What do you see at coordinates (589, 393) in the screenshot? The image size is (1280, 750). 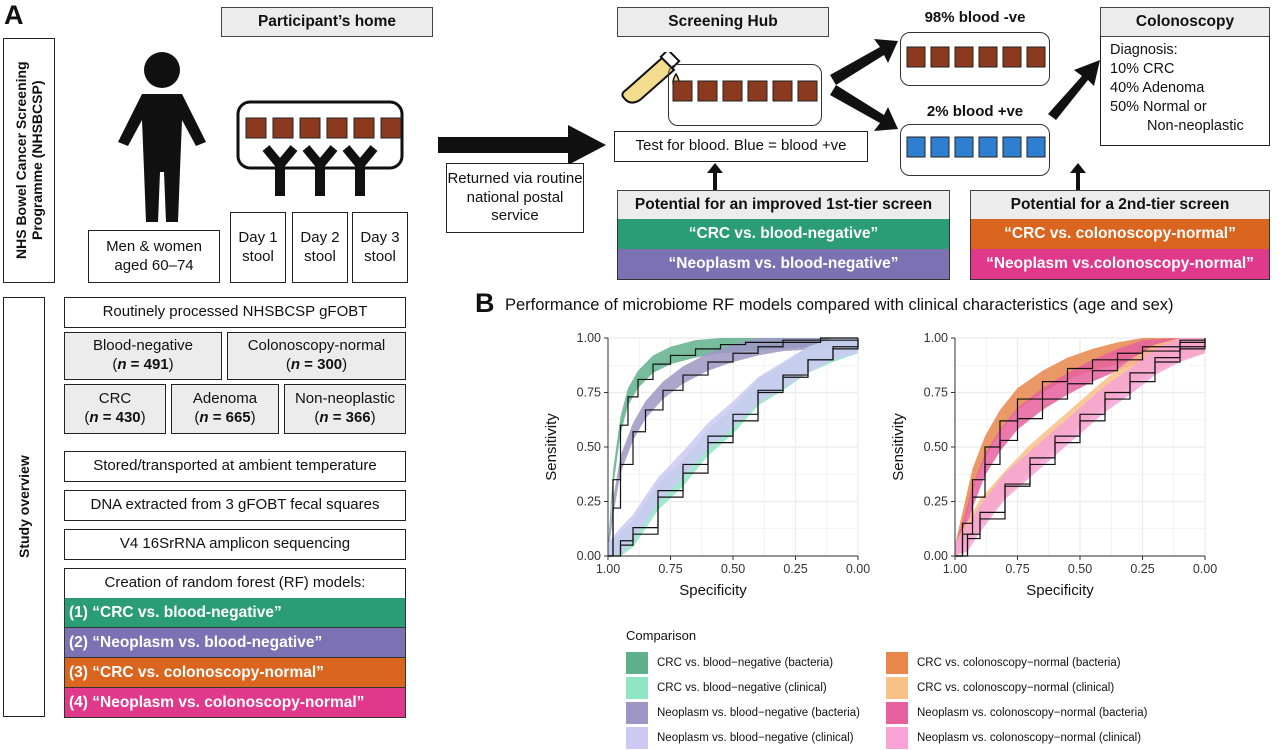 I see `y-tick-label: 0.75` at bounding box center [589, 393].